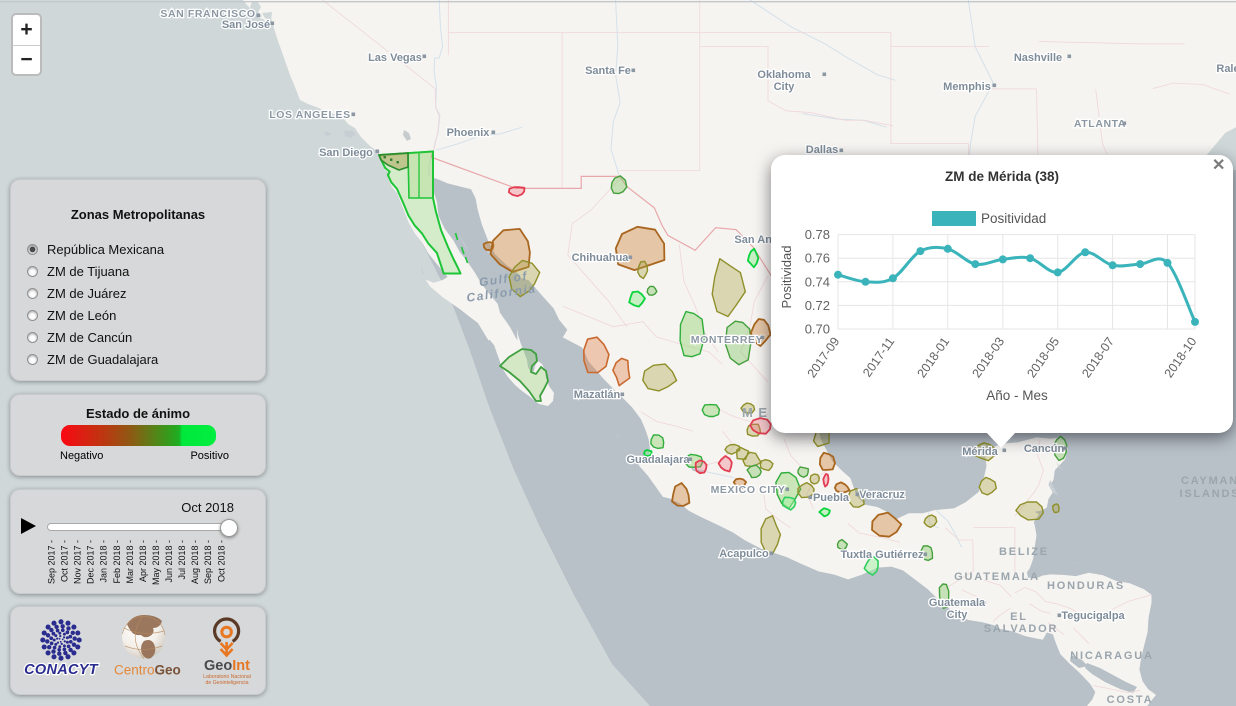 The width and height of the screenshot is (1236, 706). I want to click on svg-text: 2018-07, so click(1098, 358).